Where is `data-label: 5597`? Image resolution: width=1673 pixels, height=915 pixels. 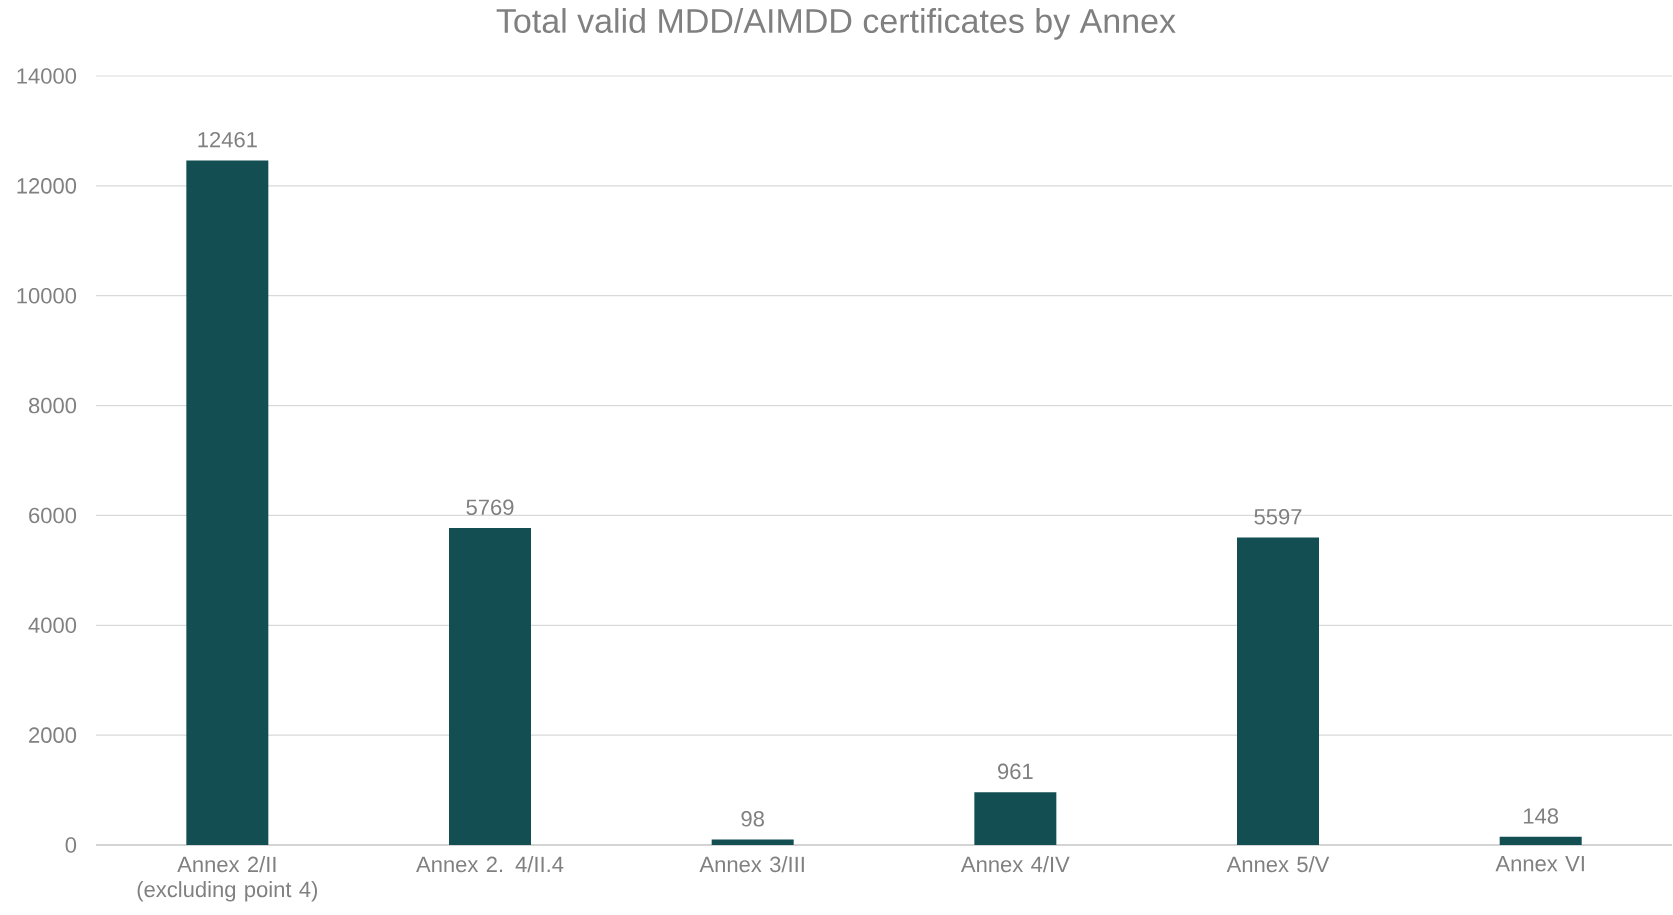 data-label: 5597 is located at coordinates (1278, 516).